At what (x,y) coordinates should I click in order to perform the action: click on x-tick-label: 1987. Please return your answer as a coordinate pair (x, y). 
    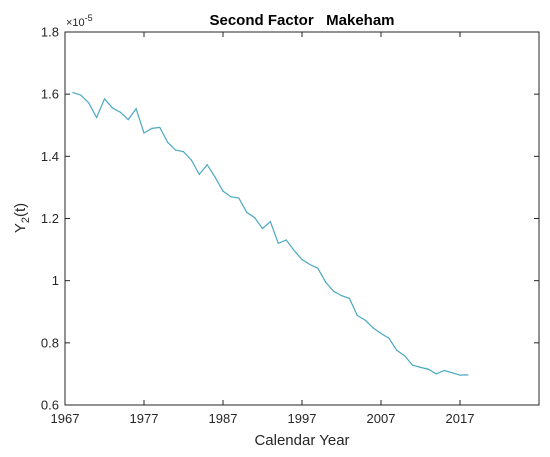
    Looking at the image, I should click on (223, 418).